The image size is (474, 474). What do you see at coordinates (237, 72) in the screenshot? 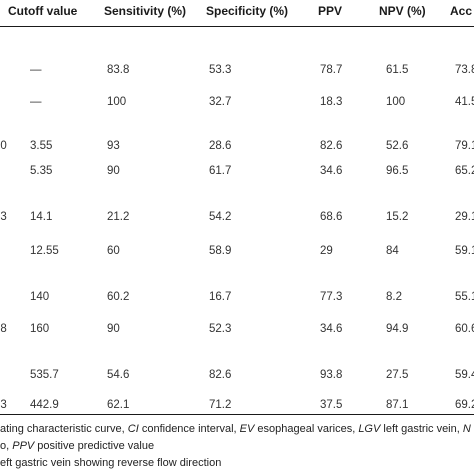
I see `table-row: — 83.8 53.3 78.7 61.5 73.8` at bounding box center [237, 72].